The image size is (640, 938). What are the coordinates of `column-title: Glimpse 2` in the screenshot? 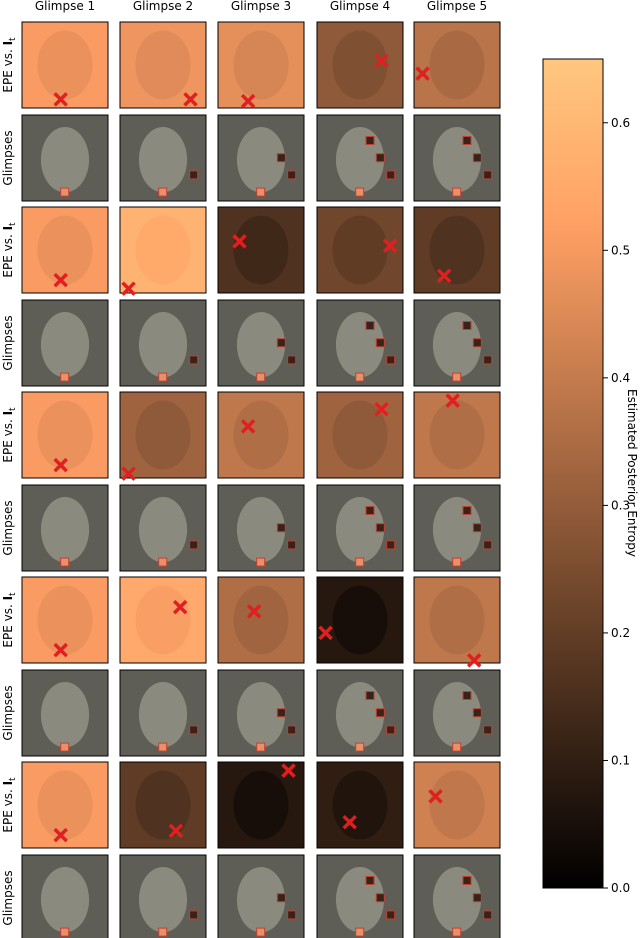 It's located at (163, 6).